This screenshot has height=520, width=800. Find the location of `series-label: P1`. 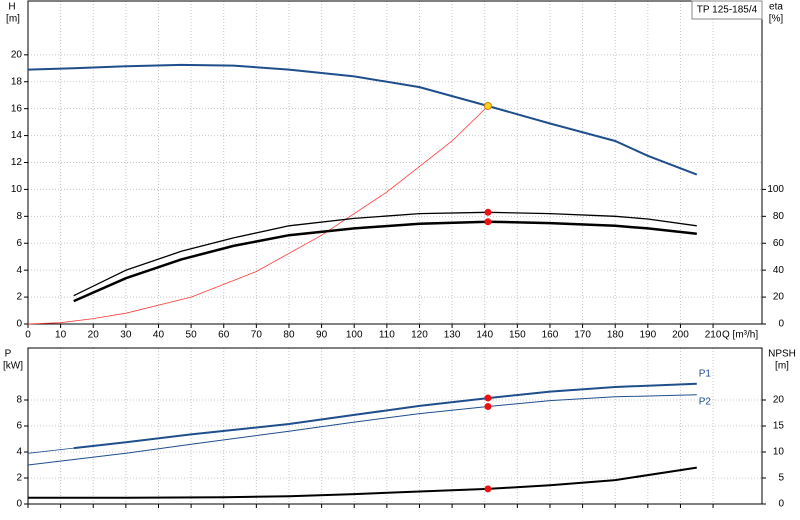

series-label: P1 is located at coordinates (705, 373).